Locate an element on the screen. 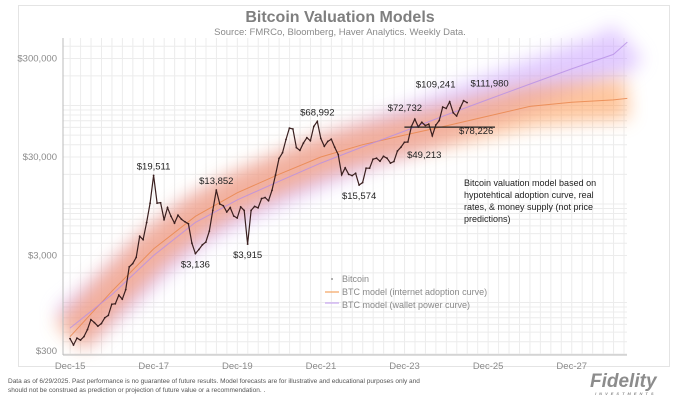  data-label: $3,915 is located at coordinates (247, 255).